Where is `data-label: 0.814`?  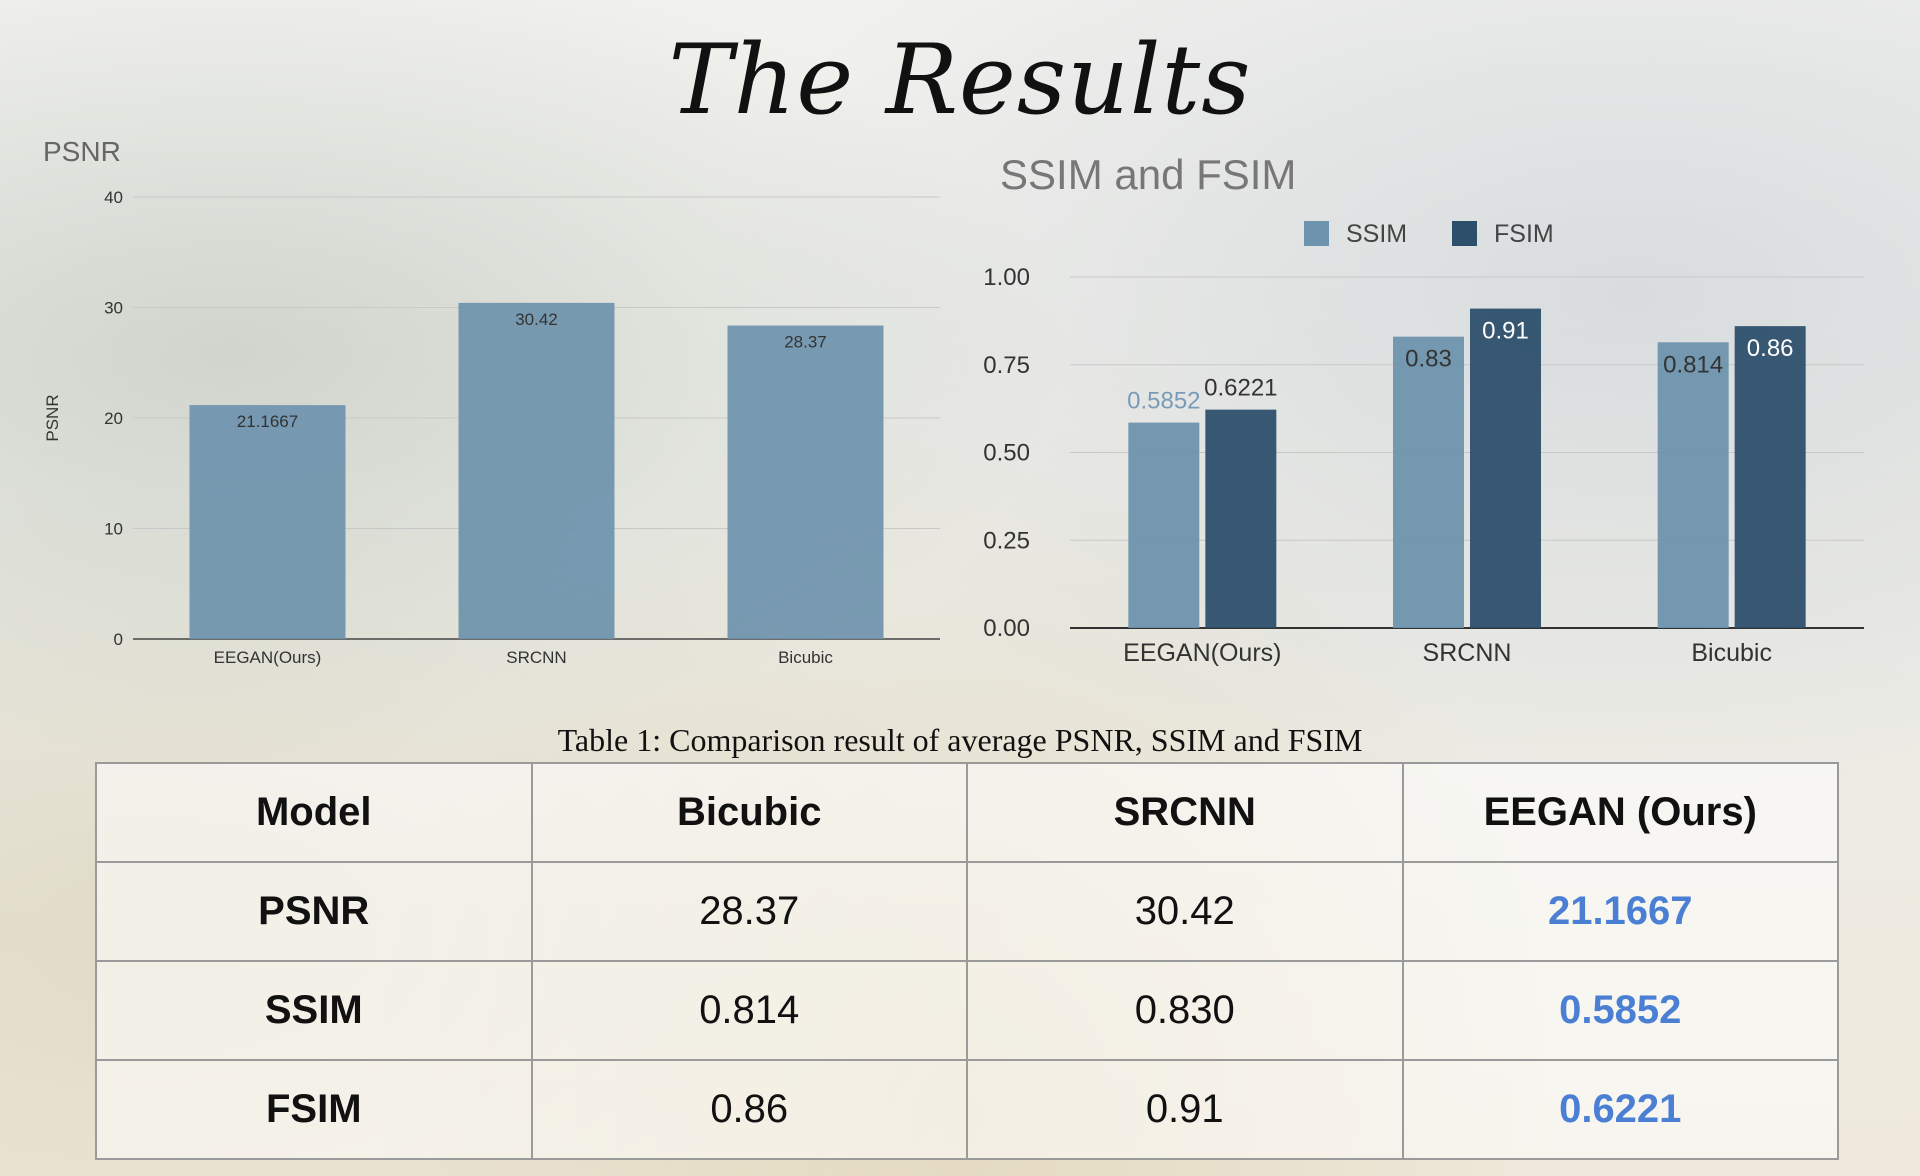
data-label: 0.814 is located at coordinates (1693, 364).